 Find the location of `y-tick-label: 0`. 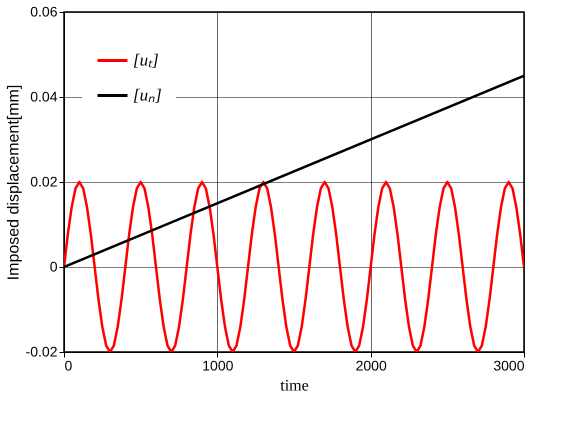

y-tick-label: 0 is located at coordinates (54, 266).